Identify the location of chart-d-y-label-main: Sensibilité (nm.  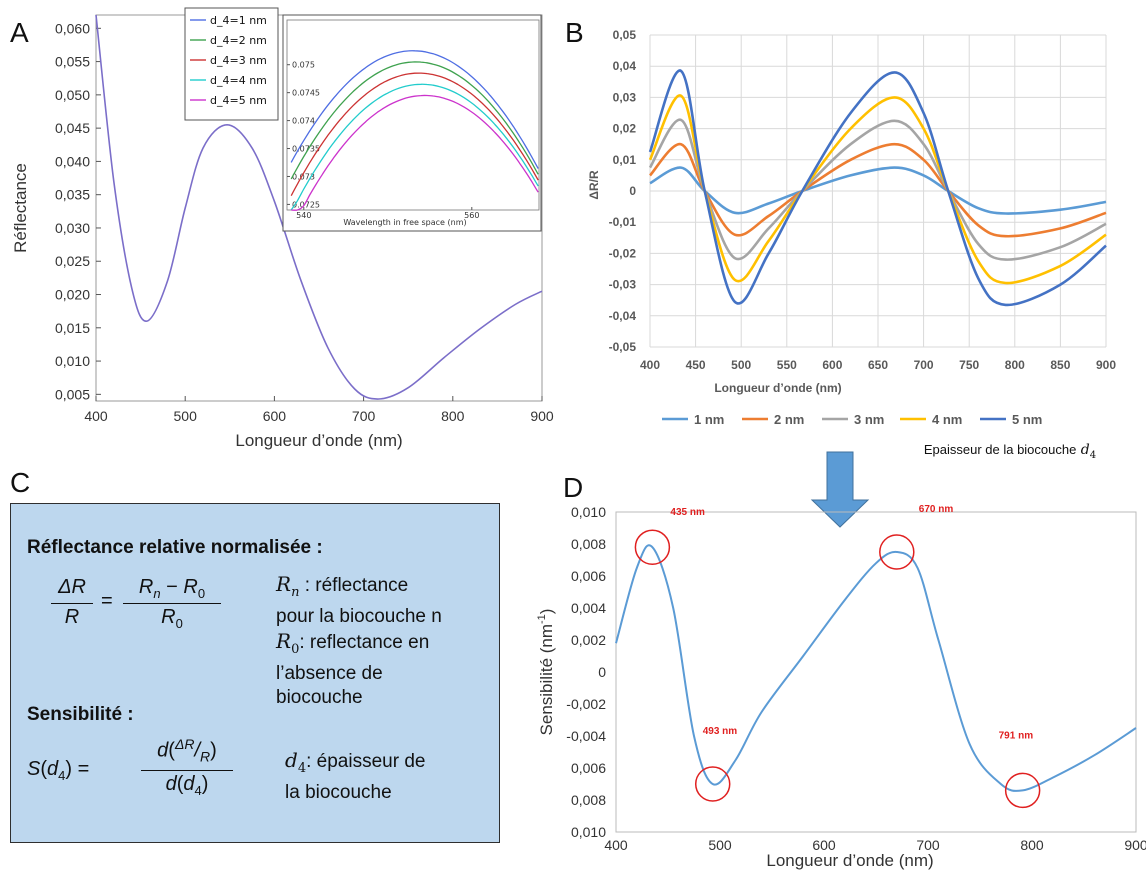
(546, 680).